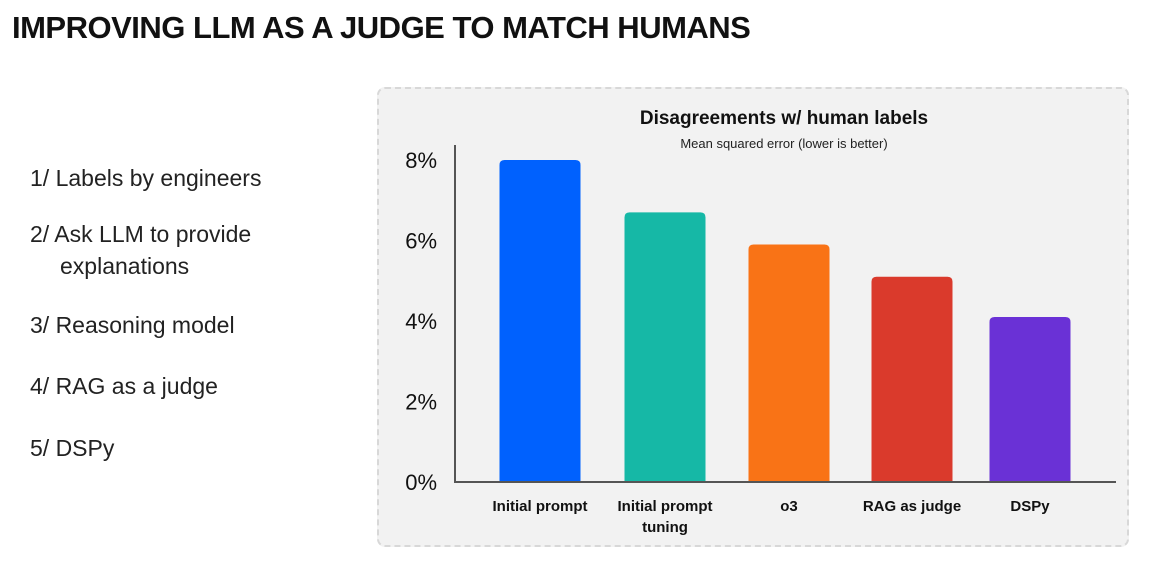  What do you see at coordinates (784, 118) in the screenshot?
I see `chart-title: Disagreements w/ human labels` at bounding box center [784, 118].